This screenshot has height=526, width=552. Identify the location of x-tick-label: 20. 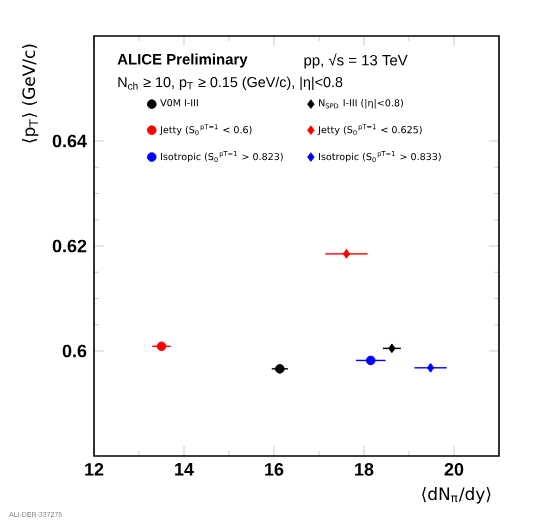
(454, 469).